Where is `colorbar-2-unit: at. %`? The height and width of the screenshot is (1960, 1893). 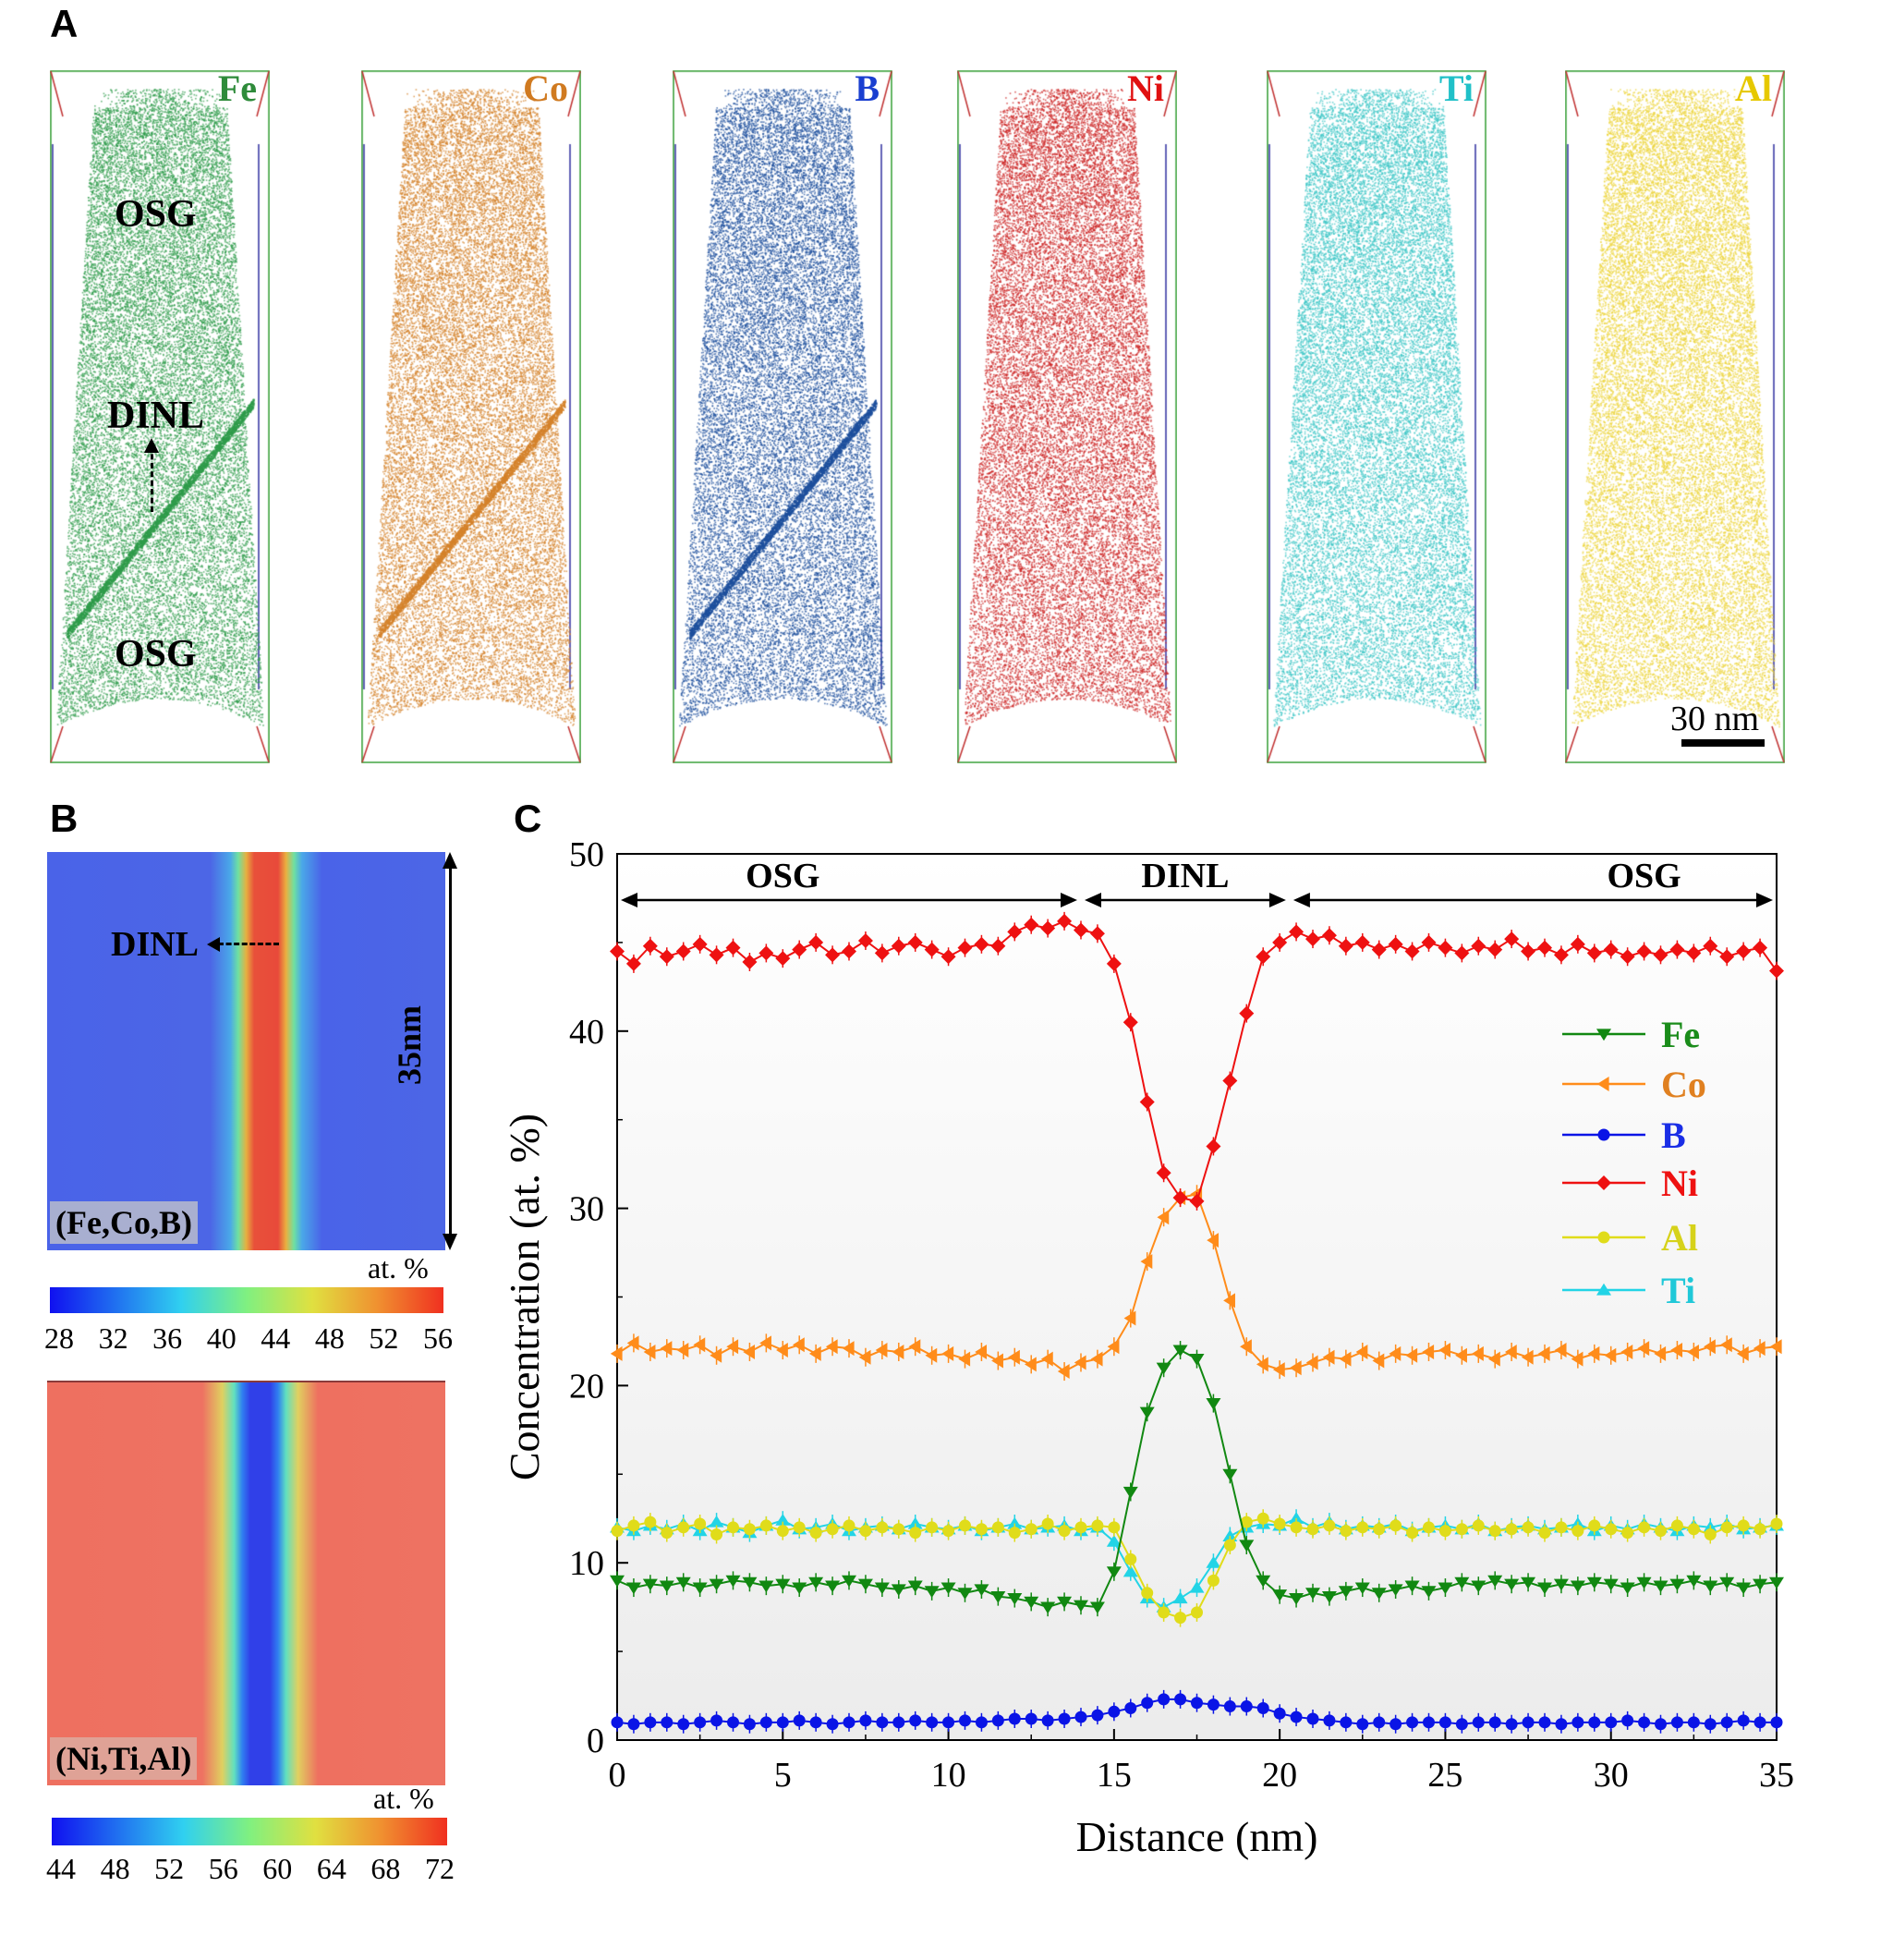
colorbar-2-unit: at. % is located at coordinates (403, 1798).